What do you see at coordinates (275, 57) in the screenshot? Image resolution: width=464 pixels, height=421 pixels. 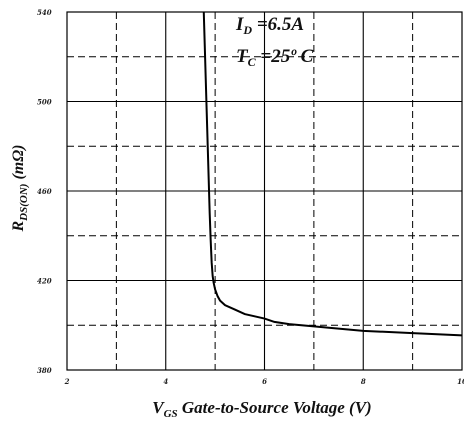 I see `annotation-case-temperature: TC =25º C` at bounding box center [275, 57].